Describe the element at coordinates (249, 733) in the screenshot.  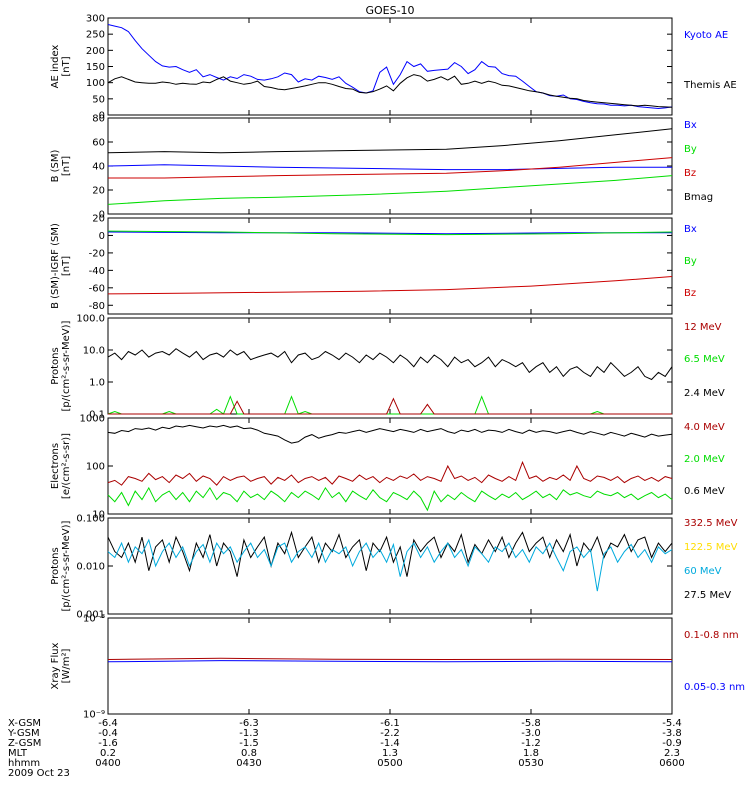
I see `orbit-value: -1.3` at that location.